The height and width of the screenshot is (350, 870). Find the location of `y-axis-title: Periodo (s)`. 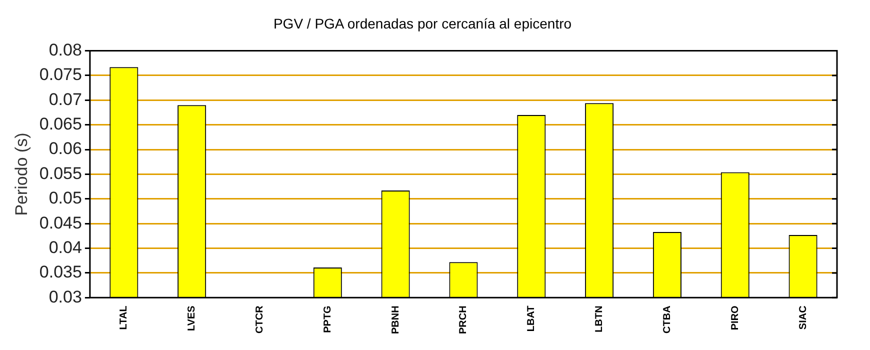

y-axis-title: Periodo (s) is located at coordinates (21, 174).